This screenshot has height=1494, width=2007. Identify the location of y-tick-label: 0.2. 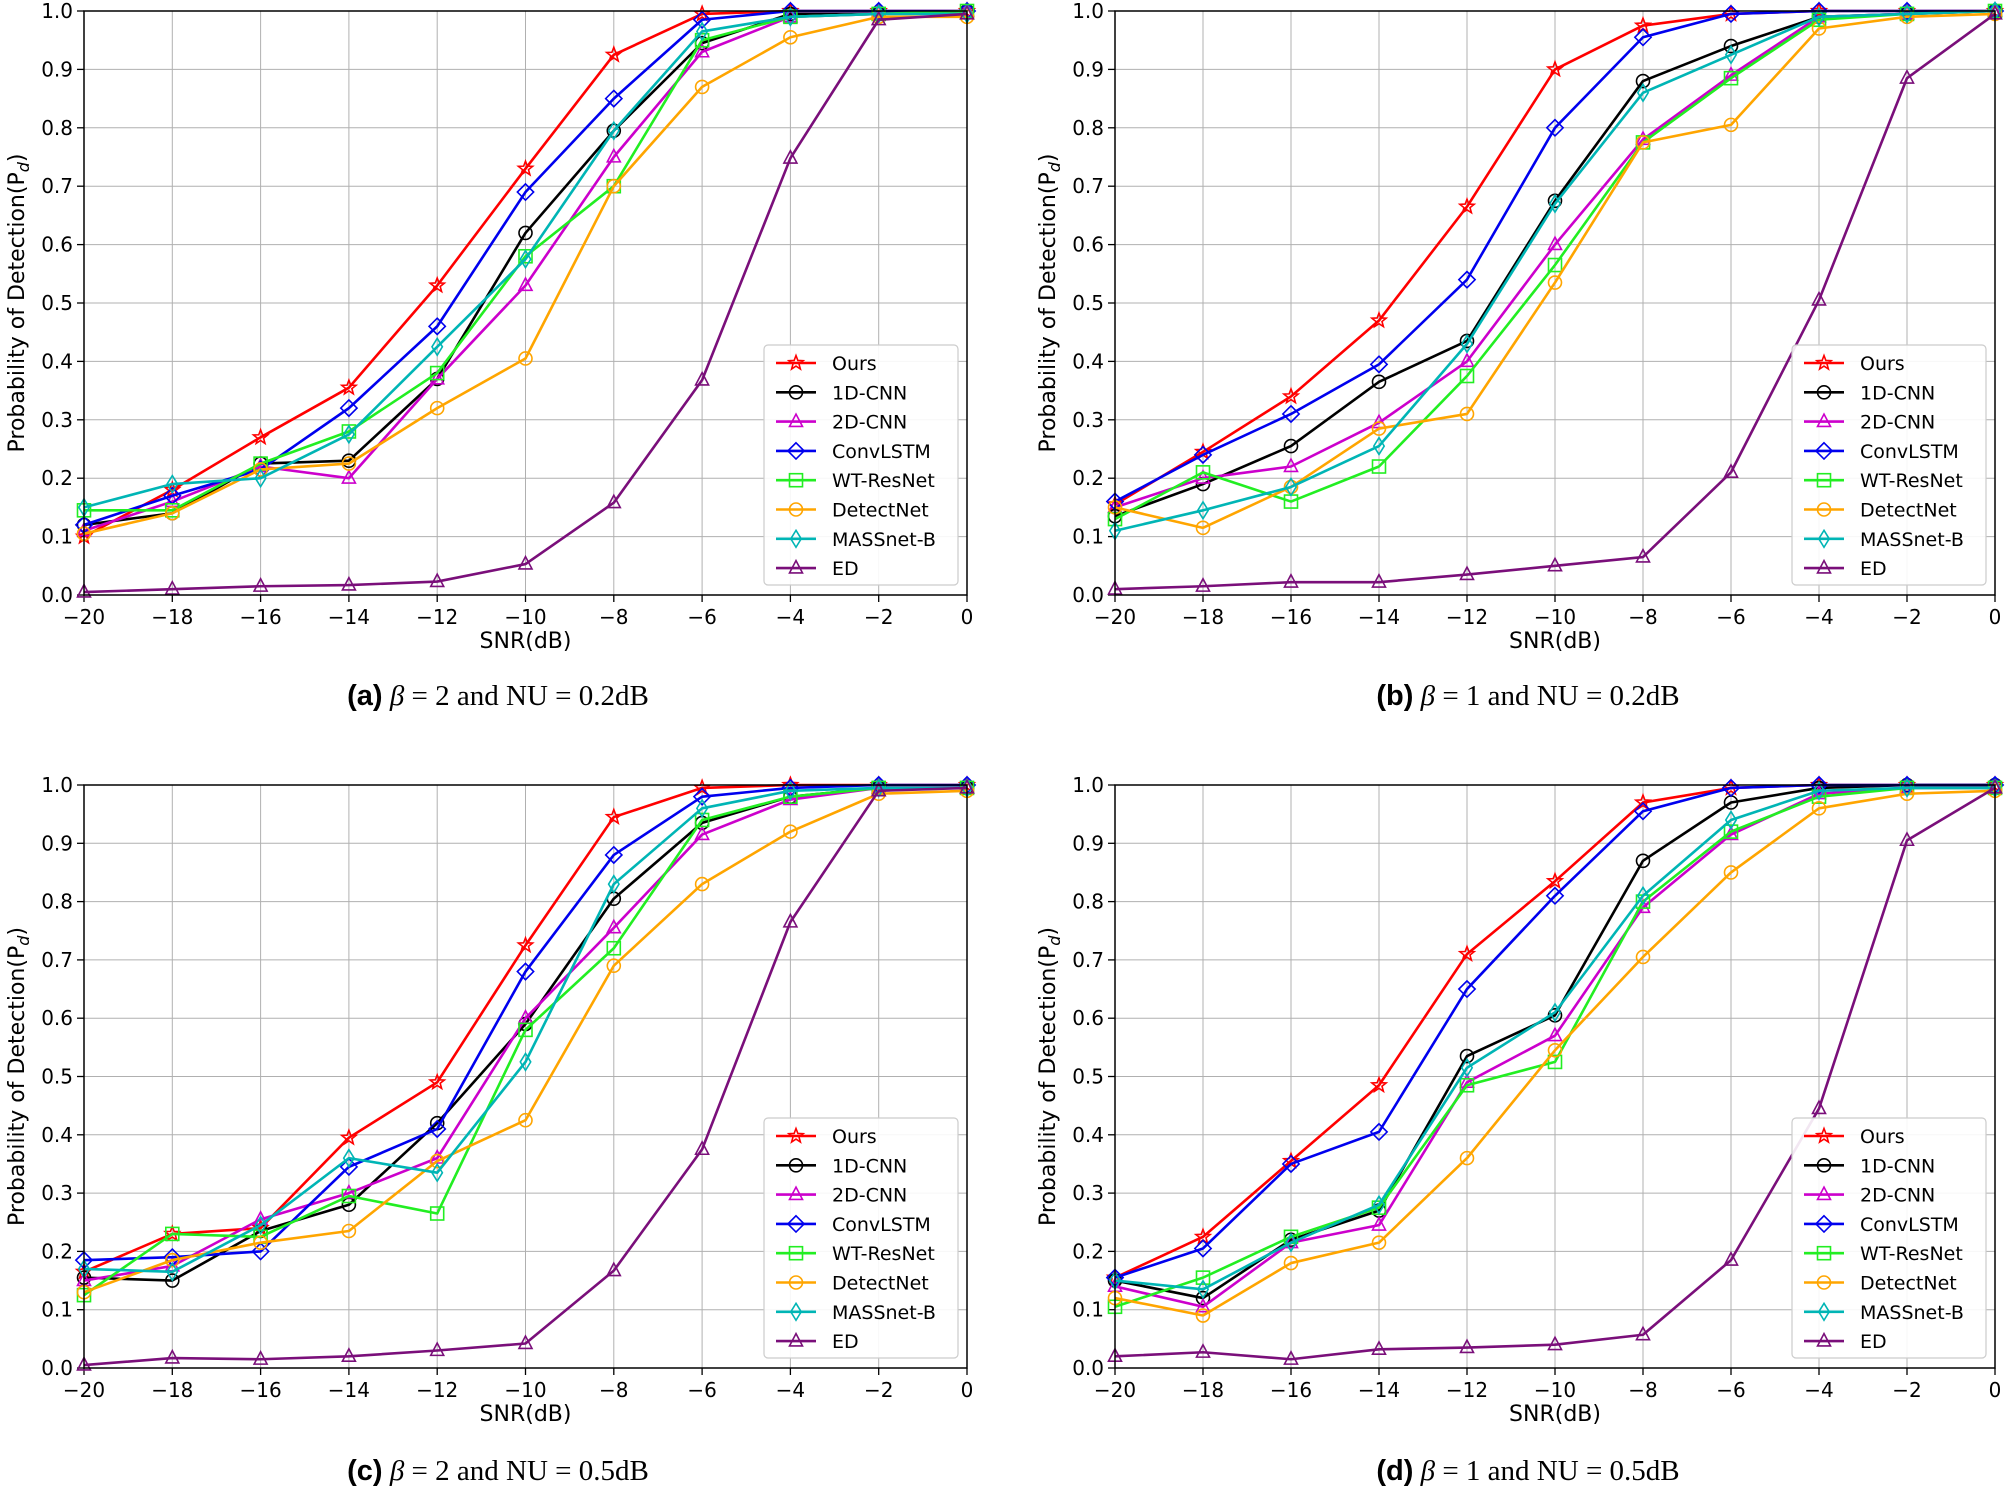
(57, 1251).